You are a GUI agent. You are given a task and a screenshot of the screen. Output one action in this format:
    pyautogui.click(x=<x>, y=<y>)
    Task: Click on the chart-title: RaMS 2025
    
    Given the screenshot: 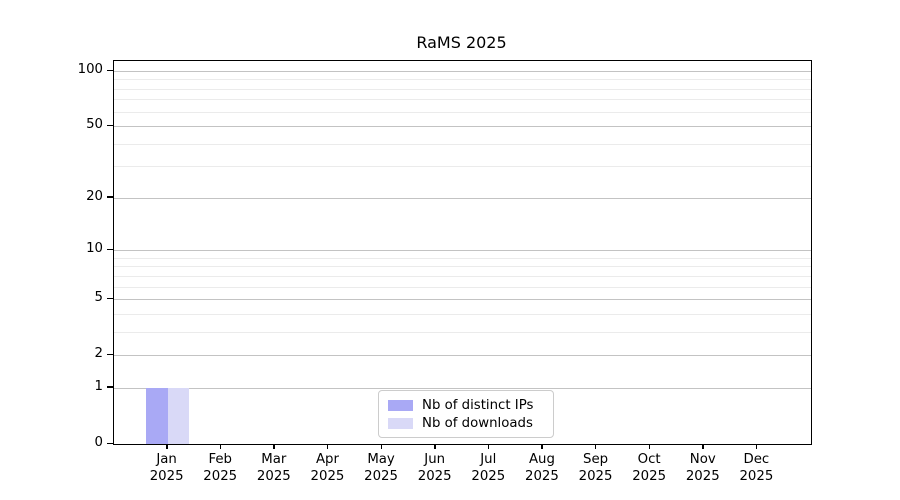 What is the action you would take?
    pyautogui.click(x=461, y=42)
    